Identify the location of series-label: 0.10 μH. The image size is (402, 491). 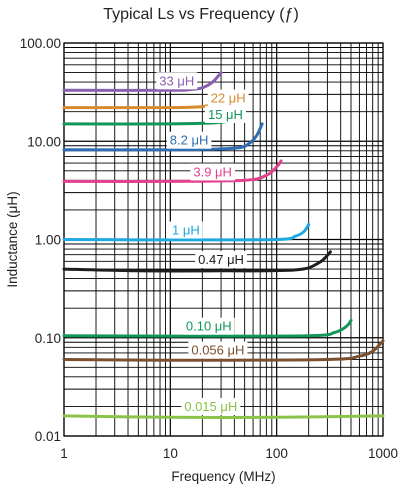
(208, 326).